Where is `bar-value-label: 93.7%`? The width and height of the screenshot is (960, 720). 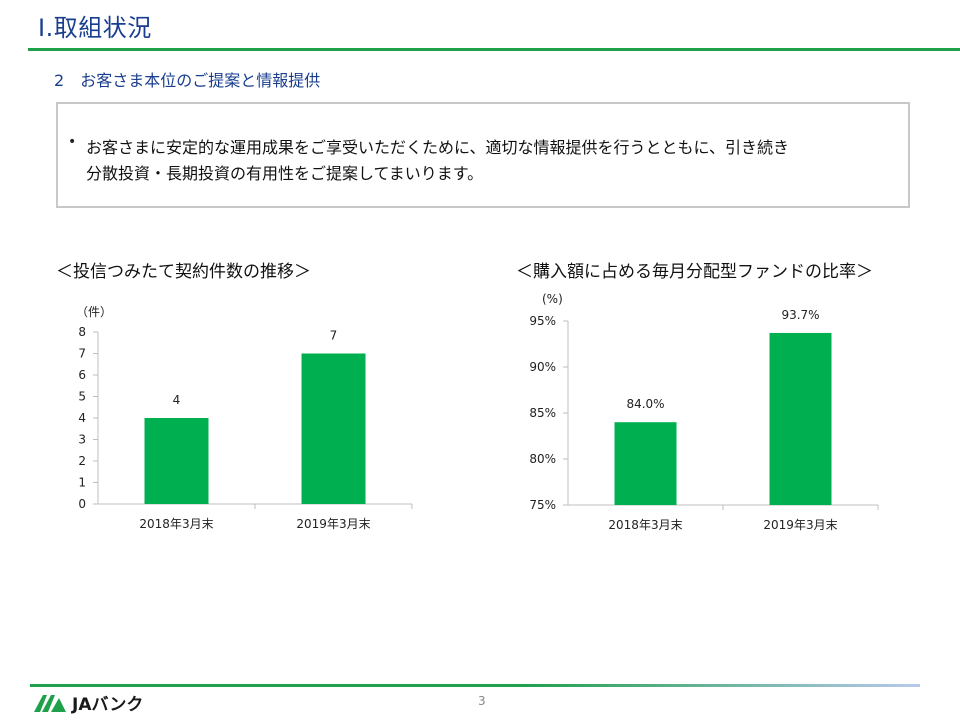 bar-value-label: 93.7% is located at coordinates (800, 315).